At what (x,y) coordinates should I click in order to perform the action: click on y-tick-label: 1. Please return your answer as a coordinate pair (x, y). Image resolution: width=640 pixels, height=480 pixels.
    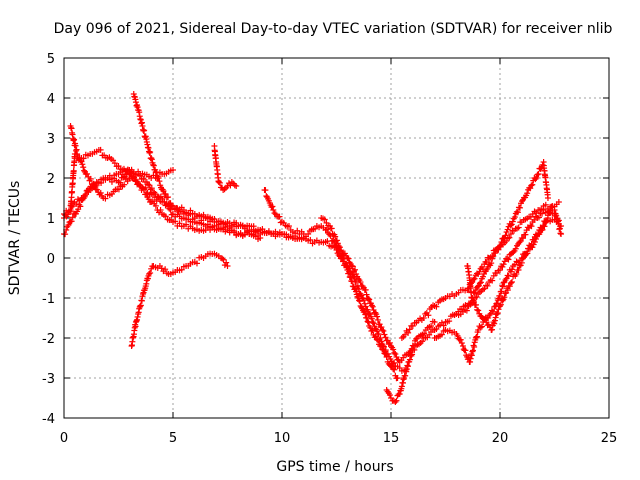
    Looking at the image, I should click on (51, 219).